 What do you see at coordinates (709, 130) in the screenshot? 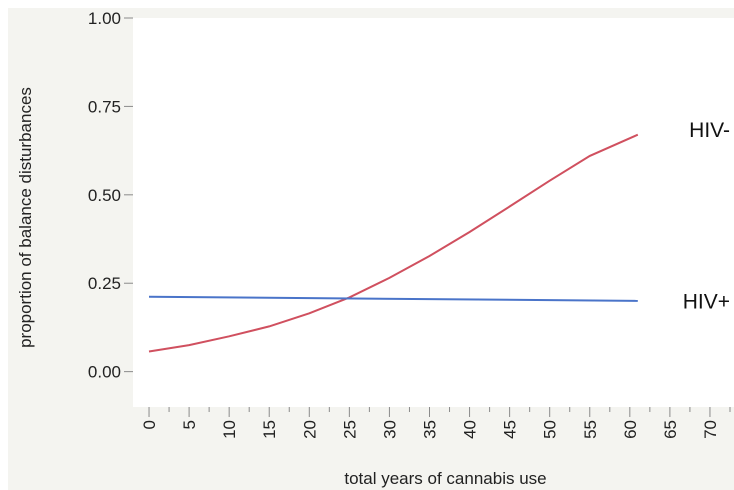
I see `series-label-hiv-negative: HIV-` at bounding box center [709, 130].